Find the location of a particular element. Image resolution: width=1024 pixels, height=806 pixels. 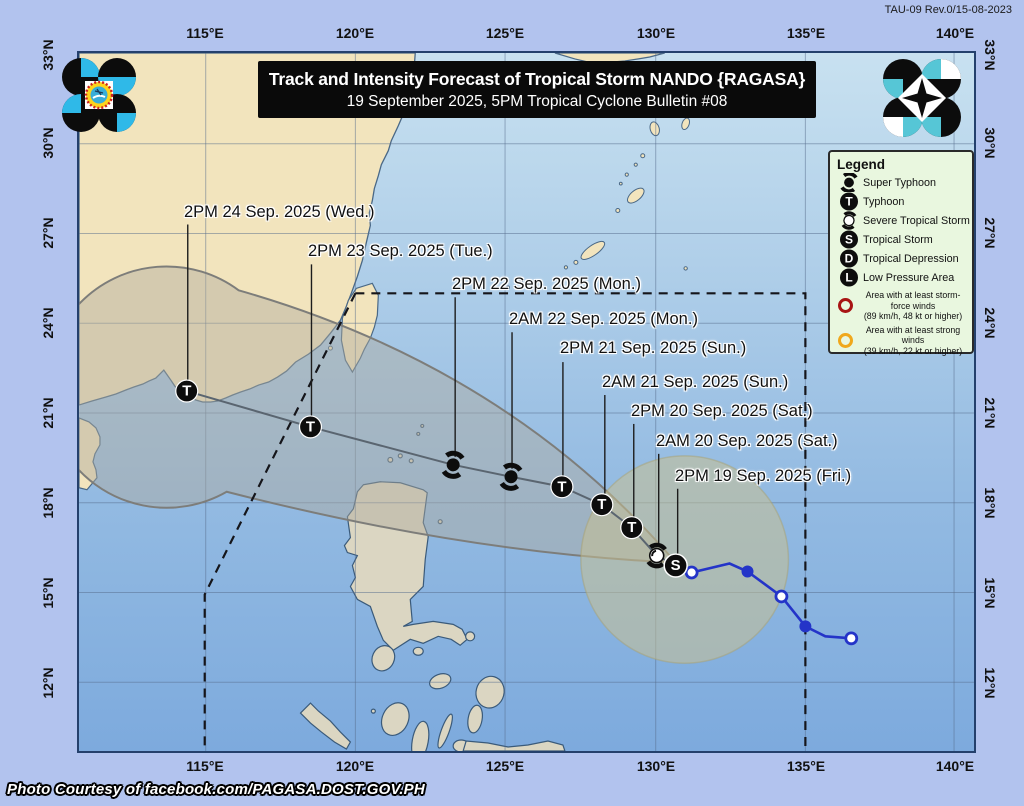

pagasa-logo is located at coordinates (922, 100).